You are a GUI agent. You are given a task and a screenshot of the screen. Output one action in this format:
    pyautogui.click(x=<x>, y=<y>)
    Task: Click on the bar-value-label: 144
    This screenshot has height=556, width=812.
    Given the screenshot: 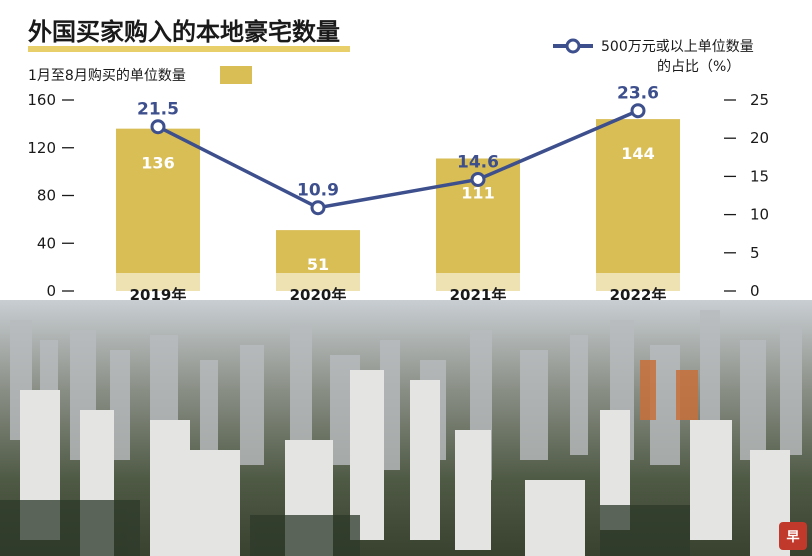 What is the action you would take?
    pyautogui.click(x=637, y=153)
    